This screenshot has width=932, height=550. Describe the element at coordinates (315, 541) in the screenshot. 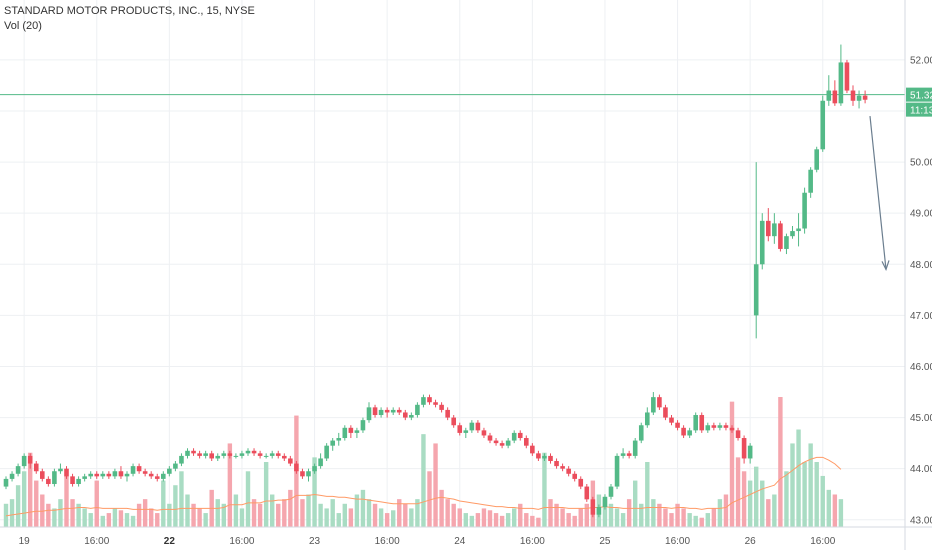

I see `time-tick-label: 23` at that location.